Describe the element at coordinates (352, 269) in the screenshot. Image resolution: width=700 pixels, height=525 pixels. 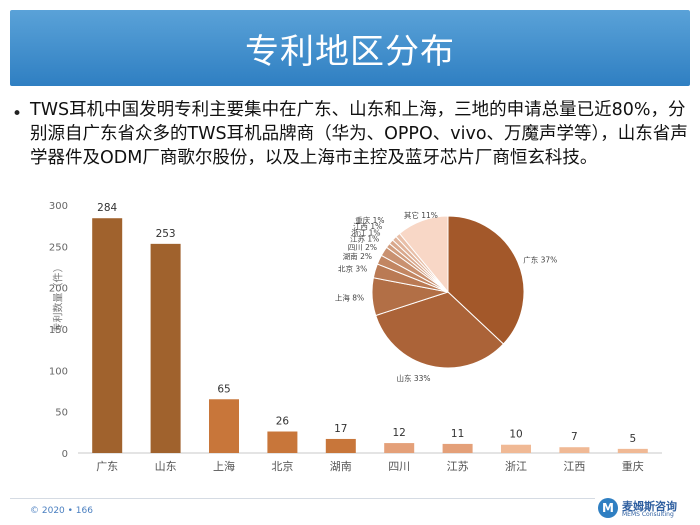
I see `pie-label: 北京 3%` at that location.